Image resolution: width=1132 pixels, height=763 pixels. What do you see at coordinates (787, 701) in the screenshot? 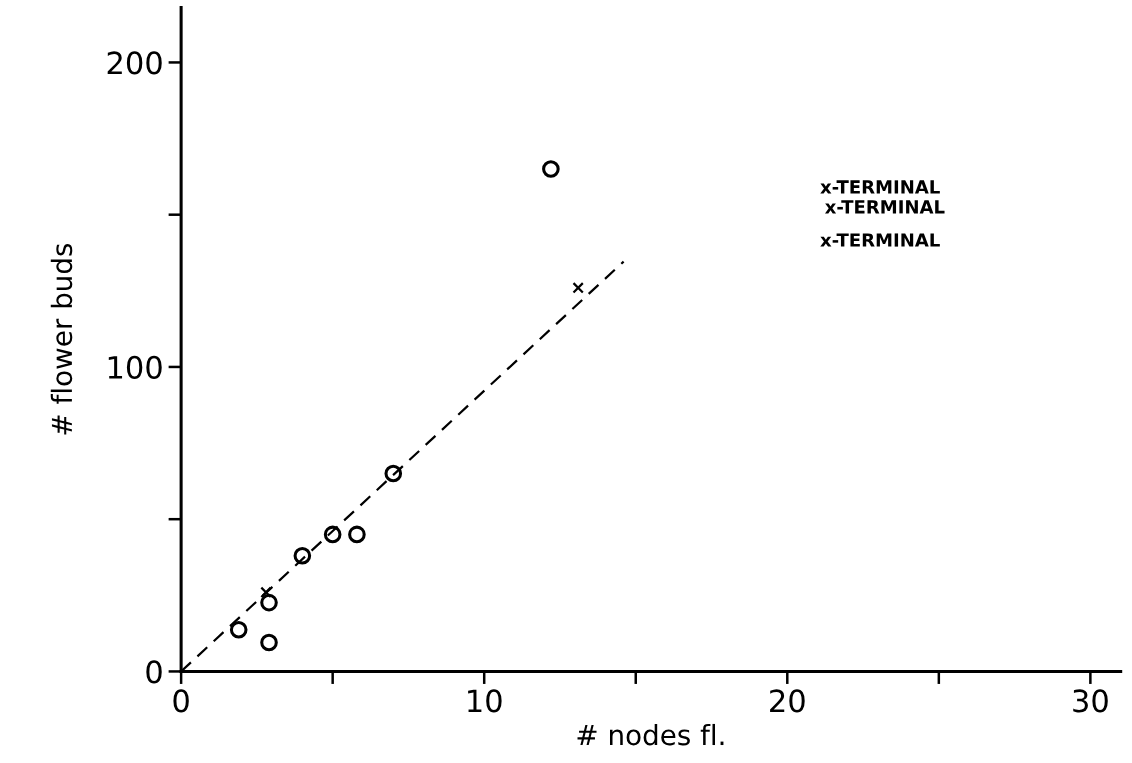
I see `x-tick-label: 20` at bounding box center [787, 701].